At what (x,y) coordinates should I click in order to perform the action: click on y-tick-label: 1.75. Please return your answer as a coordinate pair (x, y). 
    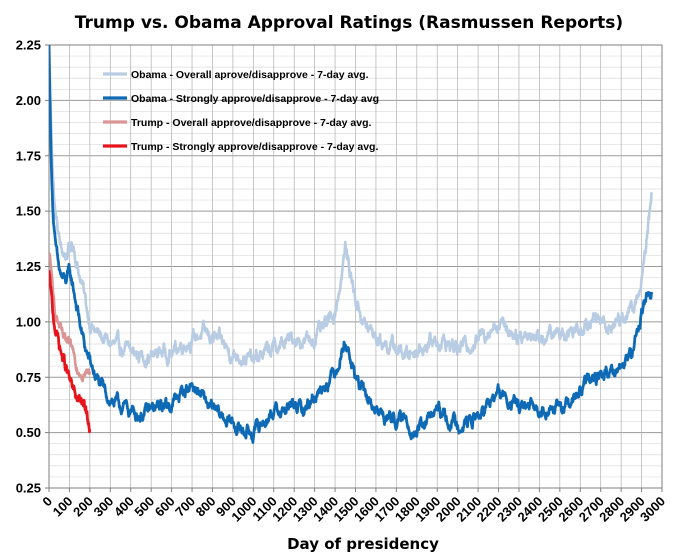
    Looking at the image, I should click on (28, 155).